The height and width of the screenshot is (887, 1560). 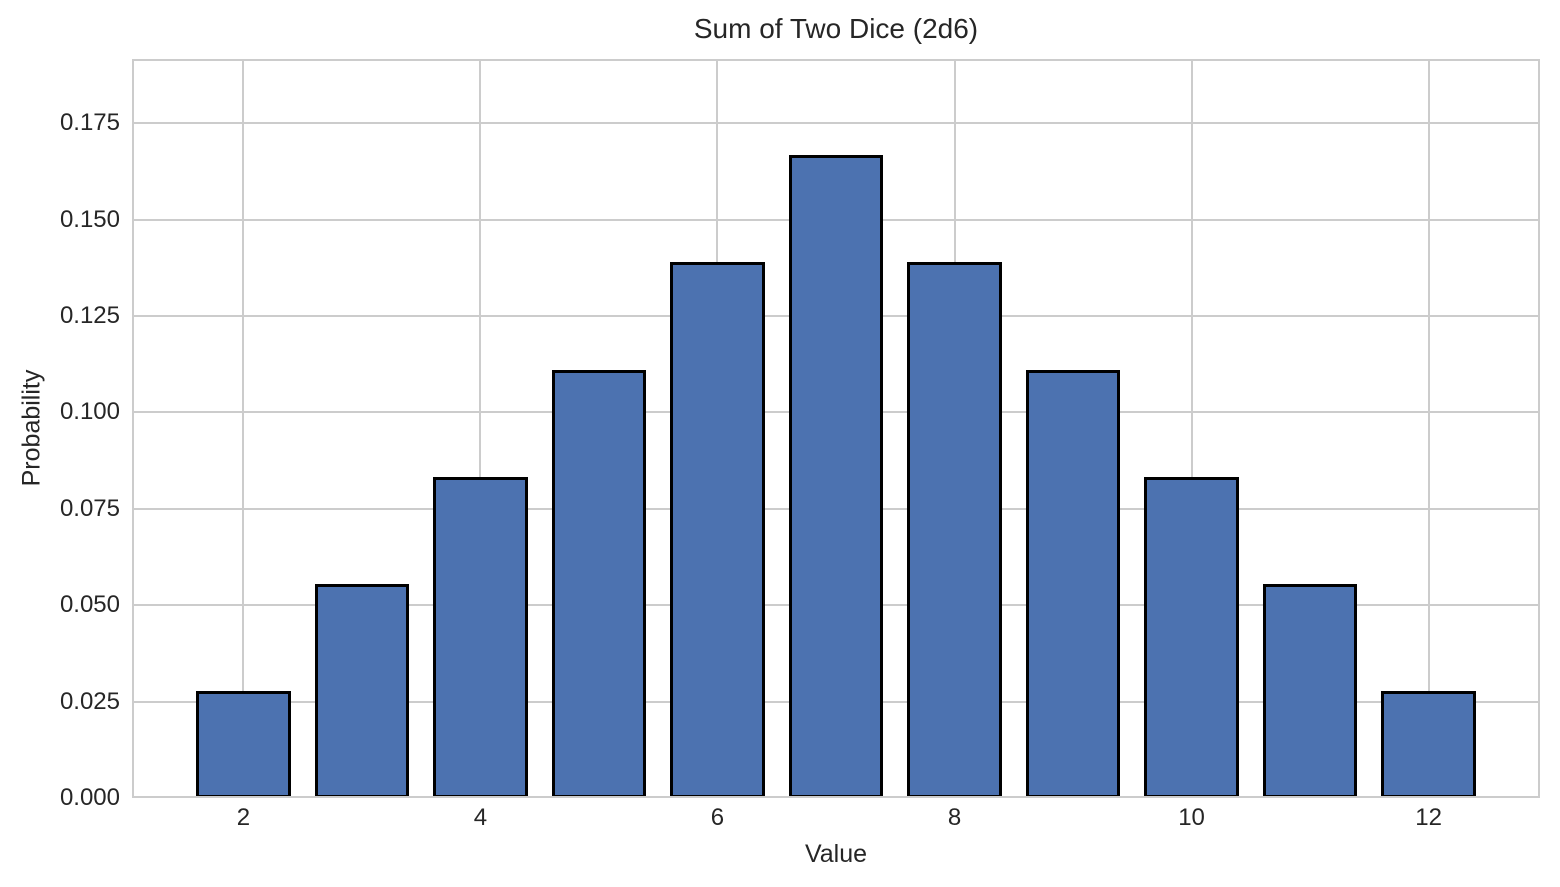 I want to click on y-tick-label: 0.150, so click(x=89, y=219).